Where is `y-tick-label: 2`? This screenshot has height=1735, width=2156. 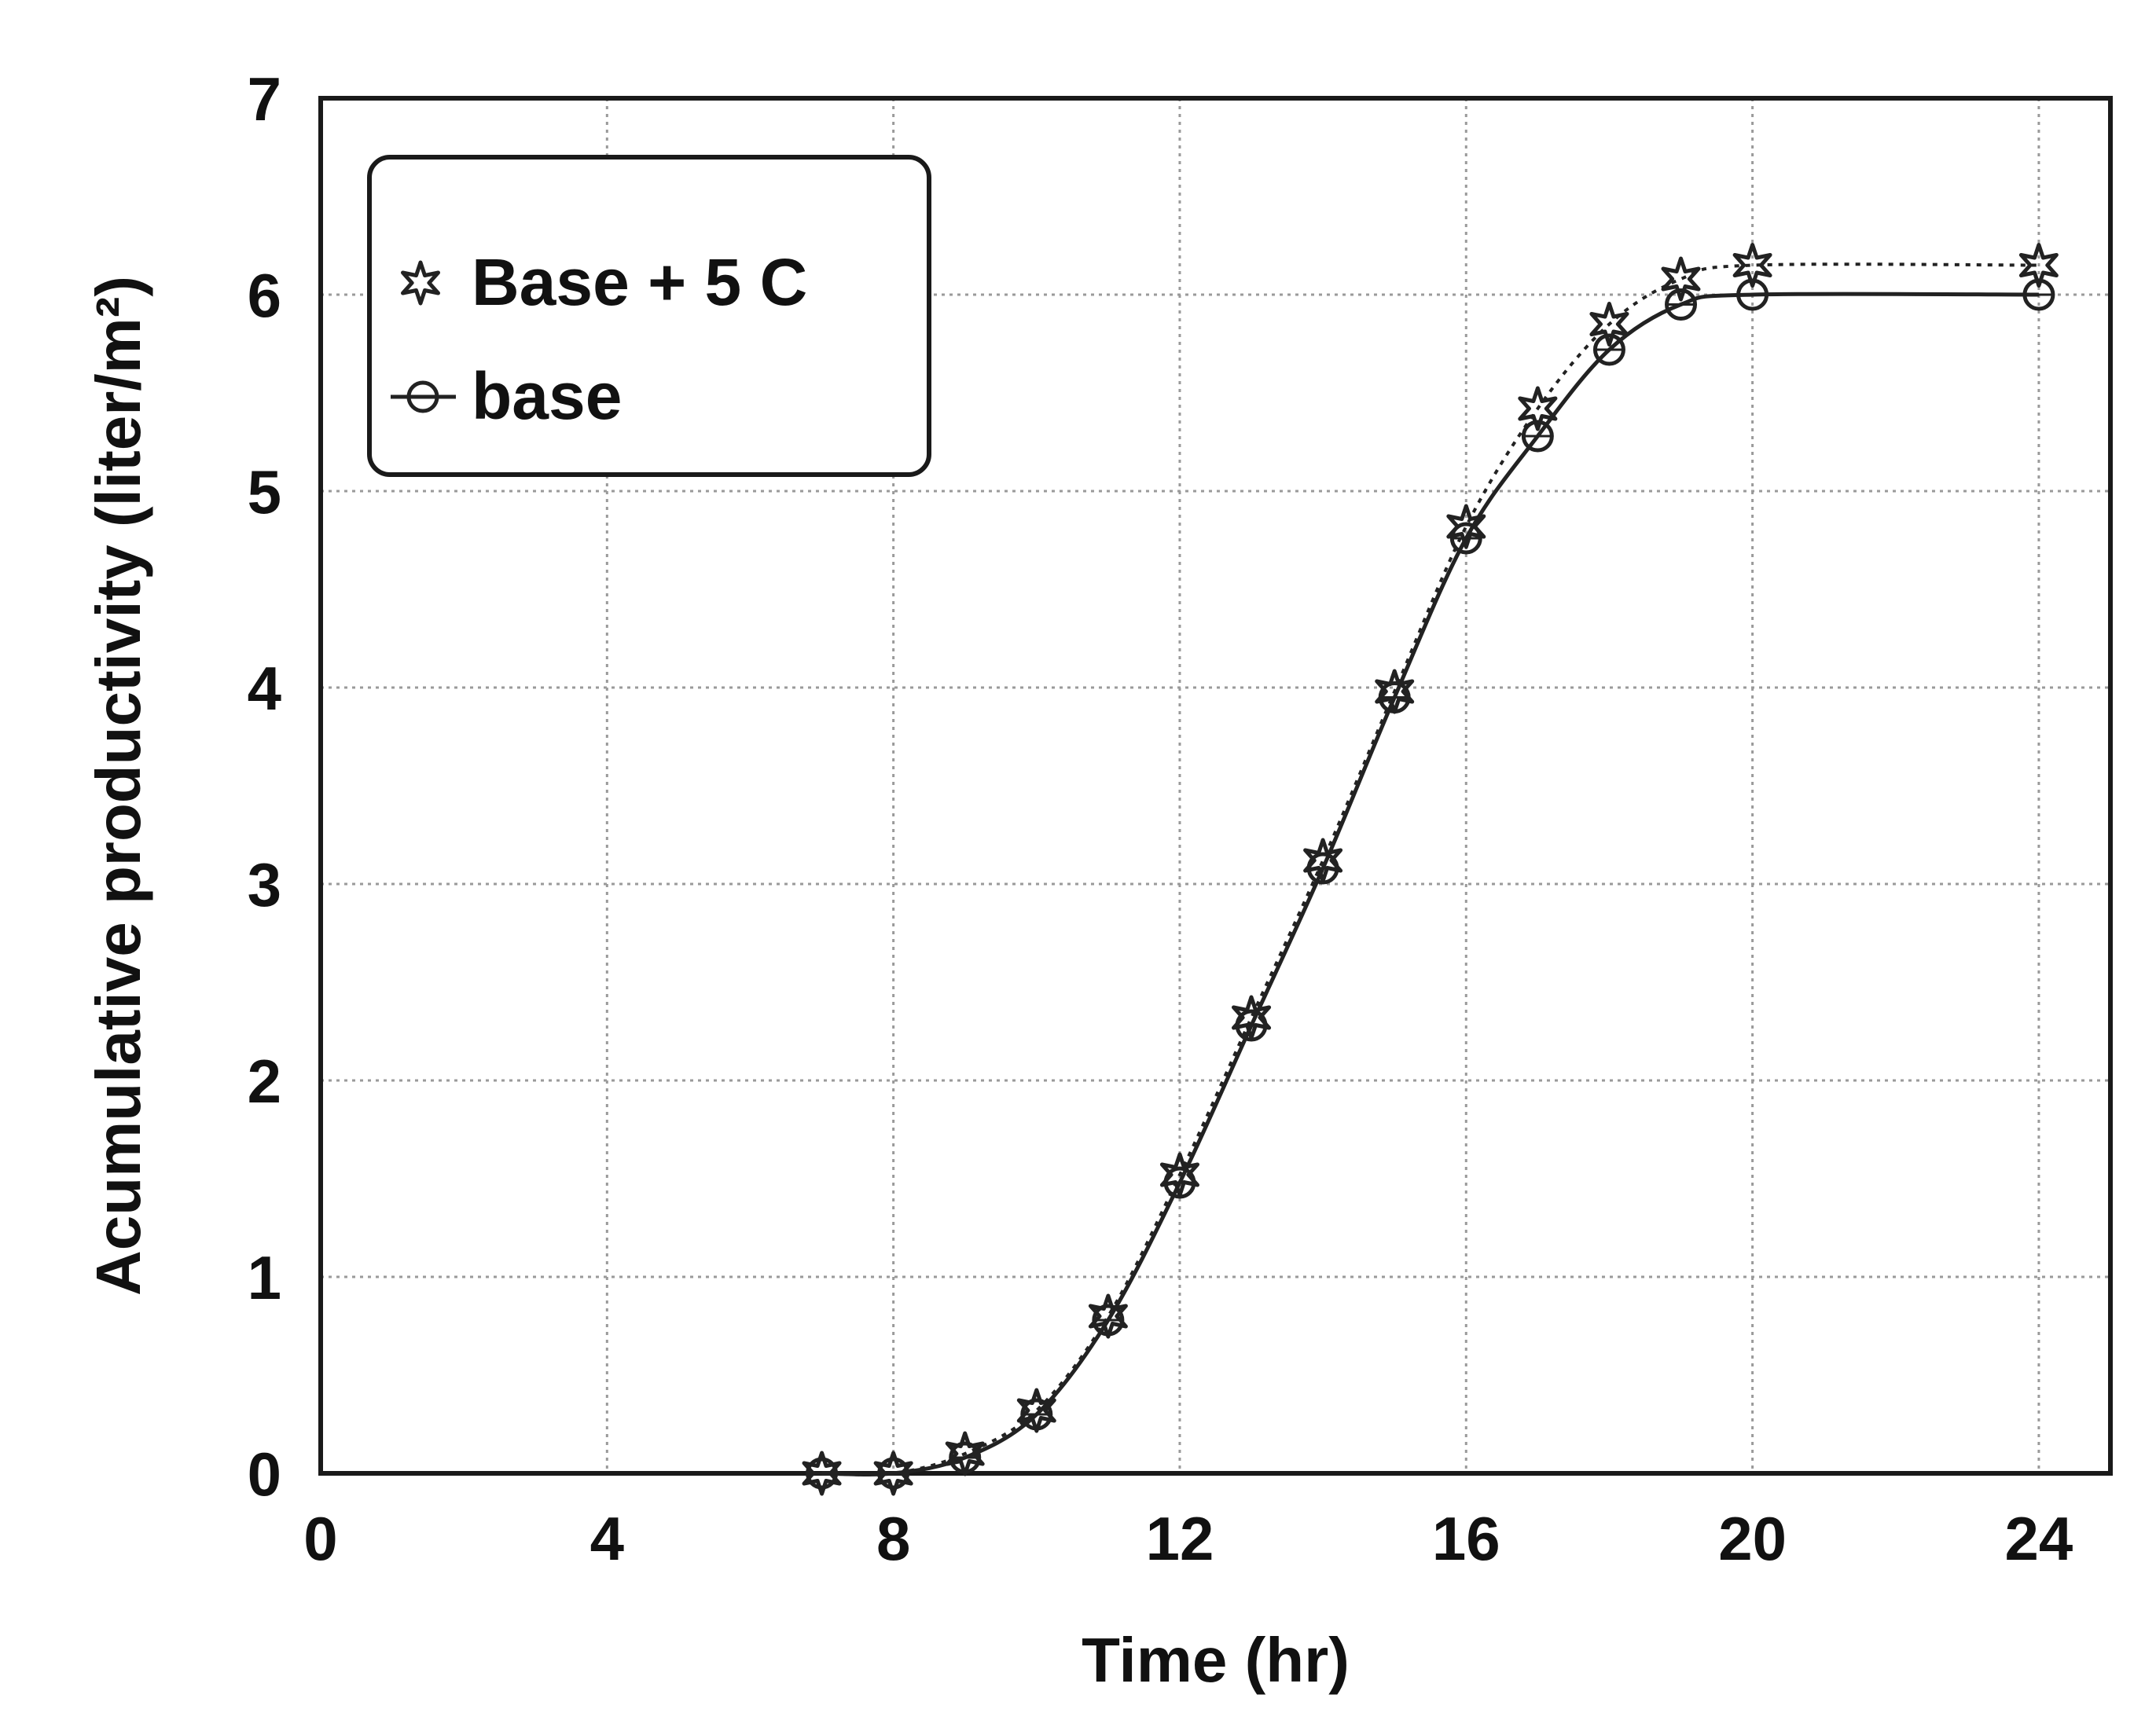
y-tick-label: 2 is located at coordinates (264, 1081).